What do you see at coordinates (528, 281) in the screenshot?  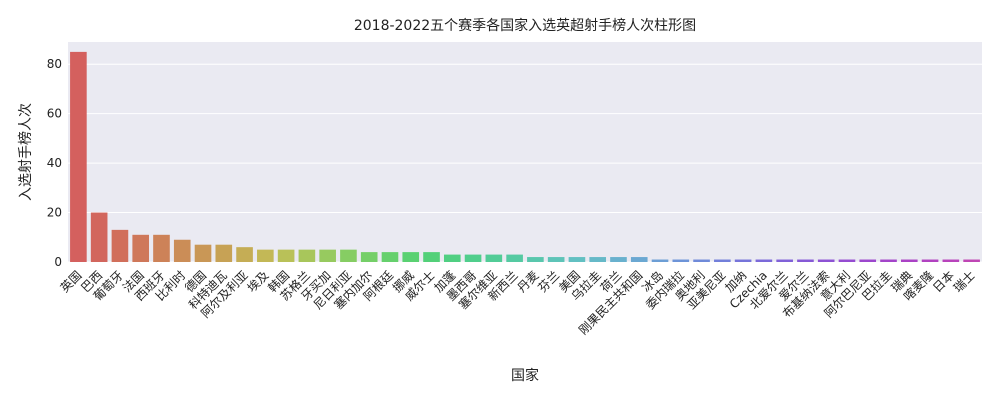 I see `x-tick-label: 丹麦` at bounding box center [528, 281].